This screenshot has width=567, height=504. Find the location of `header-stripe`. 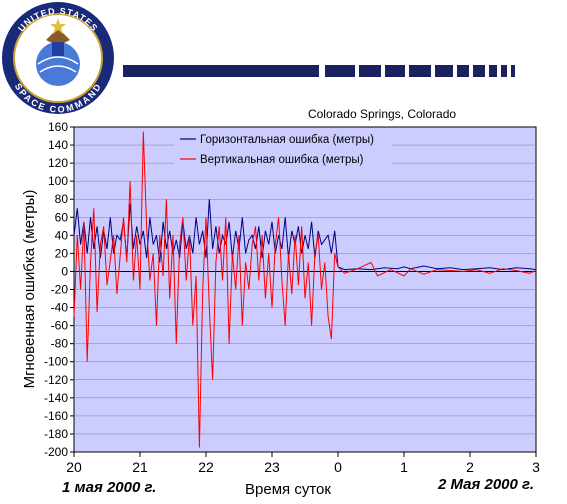

header-stripe is located at coordinates (319, 71).